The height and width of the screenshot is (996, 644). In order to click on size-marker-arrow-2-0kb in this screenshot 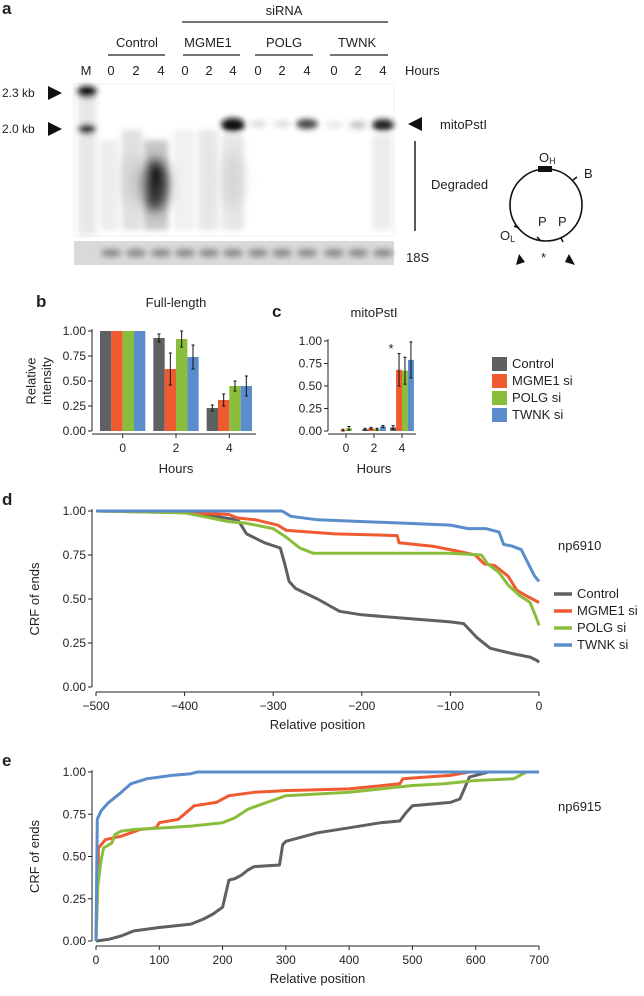, I will do `click(55, 129)`.